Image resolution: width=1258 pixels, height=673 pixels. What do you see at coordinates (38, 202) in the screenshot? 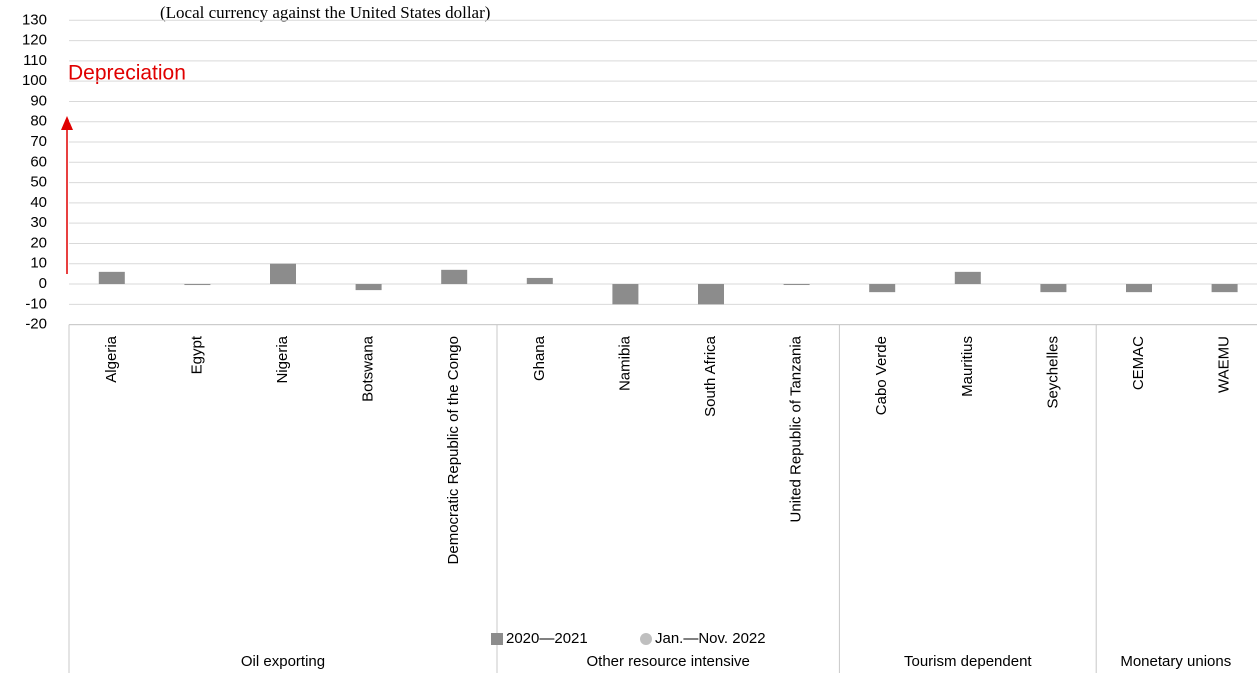
I see `y-tick-label: 40` at bounding box center [38, 202].